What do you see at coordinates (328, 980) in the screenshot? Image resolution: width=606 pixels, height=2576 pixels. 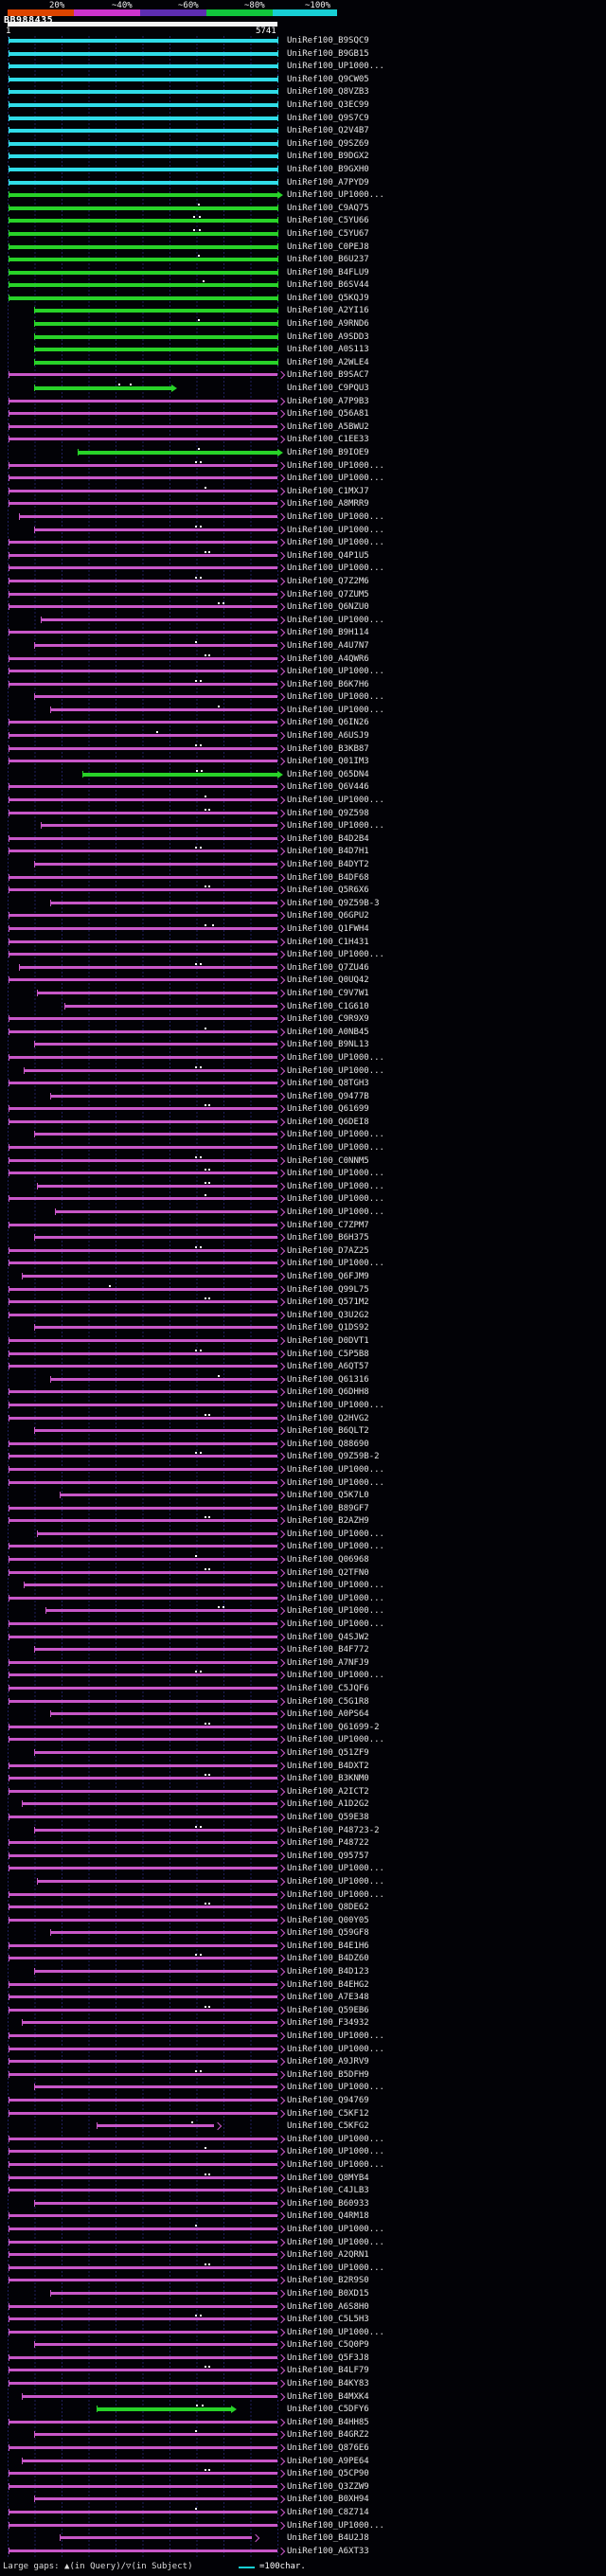 I see `hit-label: UniRef100_Q0UQ42` at bounding box center [328, 980].